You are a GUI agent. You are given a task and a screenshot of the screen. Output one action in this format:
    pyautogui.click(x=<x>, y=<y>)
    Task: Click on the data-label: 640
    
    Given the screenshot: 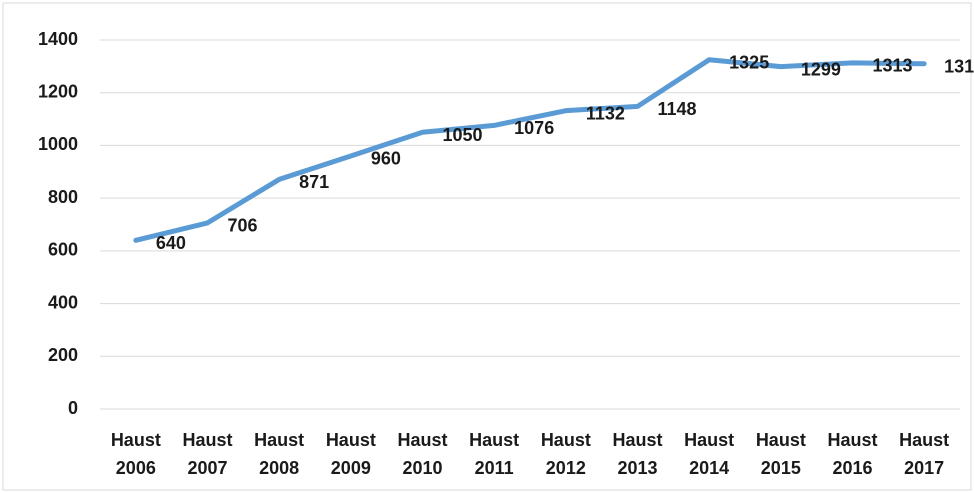 What is the action you would take?
    pyautogui.click(x=171, y=243)
    